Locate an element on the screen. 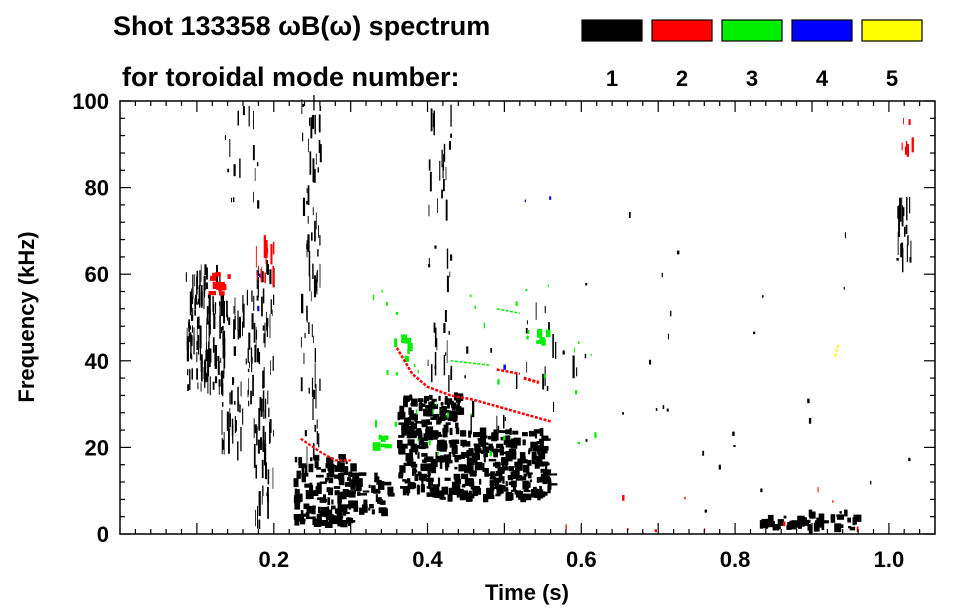 This screenshot has height=615, width=963. legend-label-mode-2: 2 is located at coordinates (682, 78).